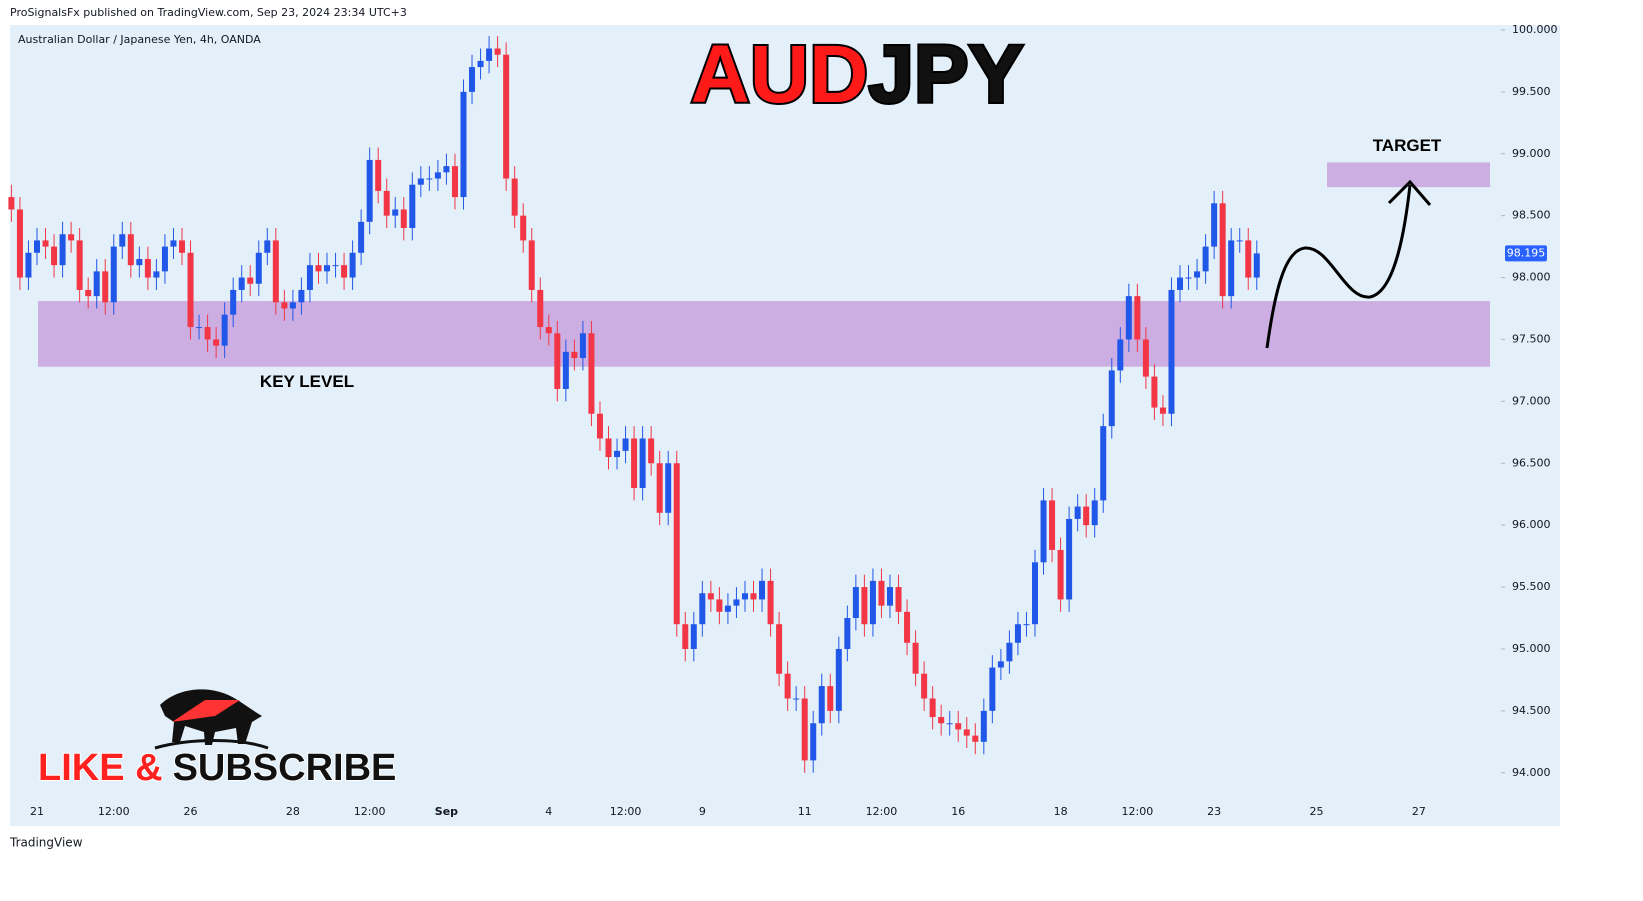 The image size is (1643, 901). What do you see at coordinates (1531, 462) in the screenshot?
I see `y-tick-label: 96.500` at bounding box center [1531, 462].